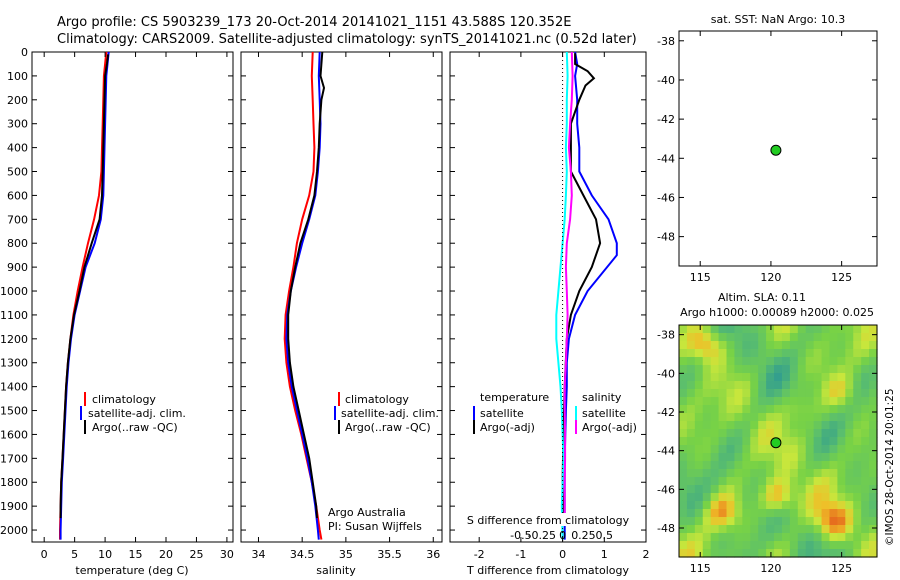 The width and height of the screenshot is (900, 580). Describe the element at coordinates (17, 100) in the screenshot. I see `y-tick-label: 200` at that location.